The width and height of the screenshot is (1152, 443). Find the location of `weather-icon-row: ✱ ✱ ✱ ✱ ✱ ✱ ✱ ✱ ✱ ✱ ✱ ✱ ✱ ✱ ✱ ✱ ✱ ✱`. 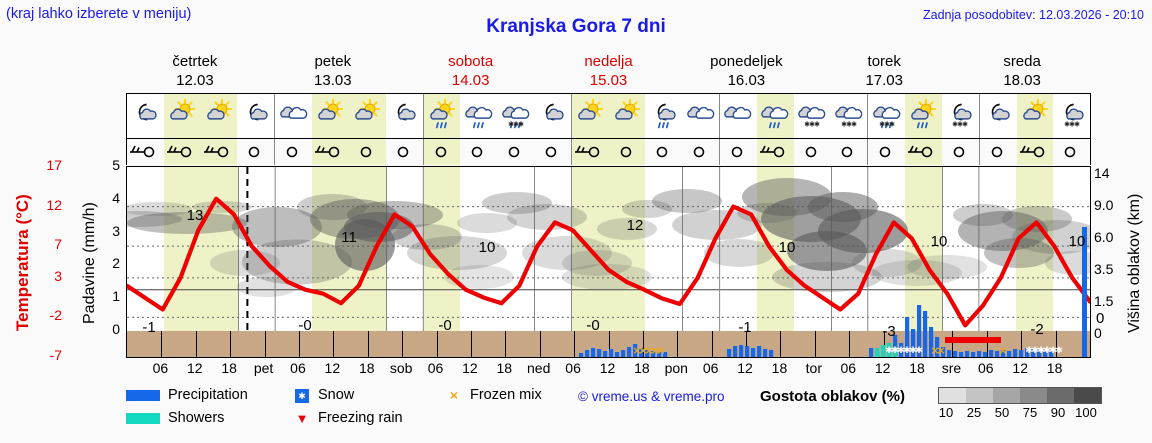

weather-icon-row: ✱ ✱ ✱ ✱ ✱ ✱ ✱ ✱ ✱ ✱ ✱ ✱ ✱ ✱ ✱ ✱ ✱ ✱ is located at coordinates (608, 116).